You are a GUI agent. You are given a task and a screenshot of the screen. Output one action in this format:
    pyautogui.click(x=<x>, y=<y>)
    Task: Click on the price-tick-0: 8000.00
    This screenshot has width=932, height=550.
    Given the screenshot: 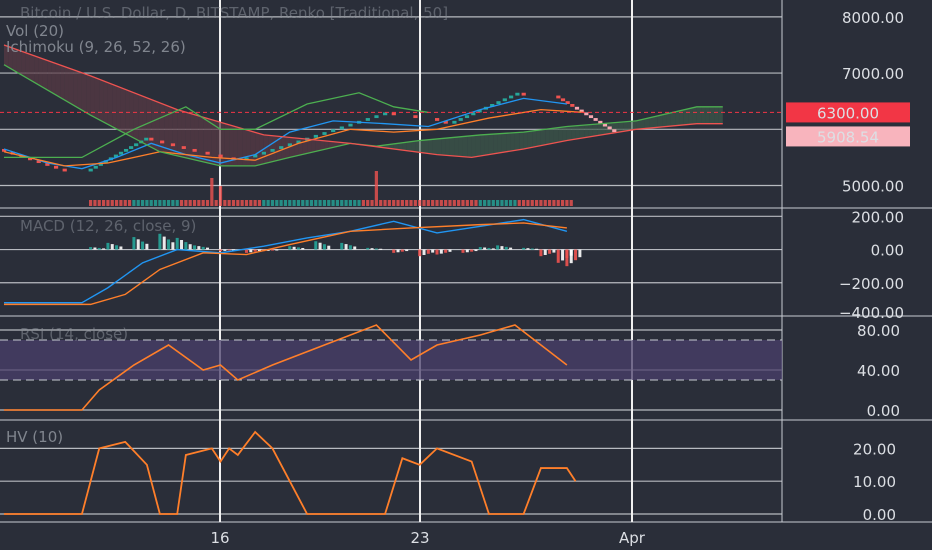 What is the action you would take?
    pyautogui.click(x=873, y=18)
    